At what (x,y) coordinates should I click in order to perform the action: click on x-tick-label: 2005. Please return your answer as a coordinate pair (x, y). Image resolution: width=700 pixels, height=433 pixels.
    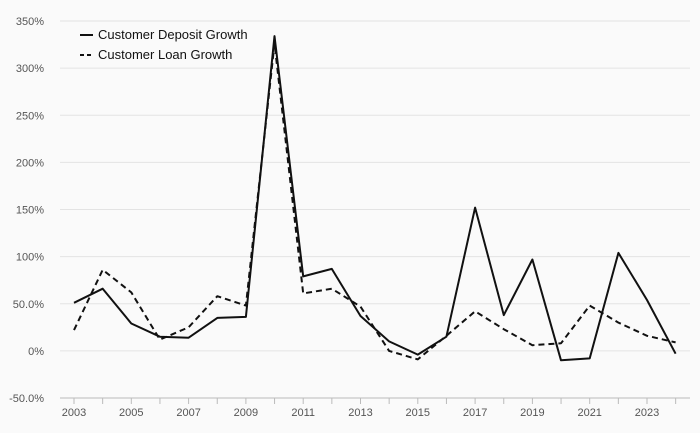
    Looking at the image, I should click on (131, 413).